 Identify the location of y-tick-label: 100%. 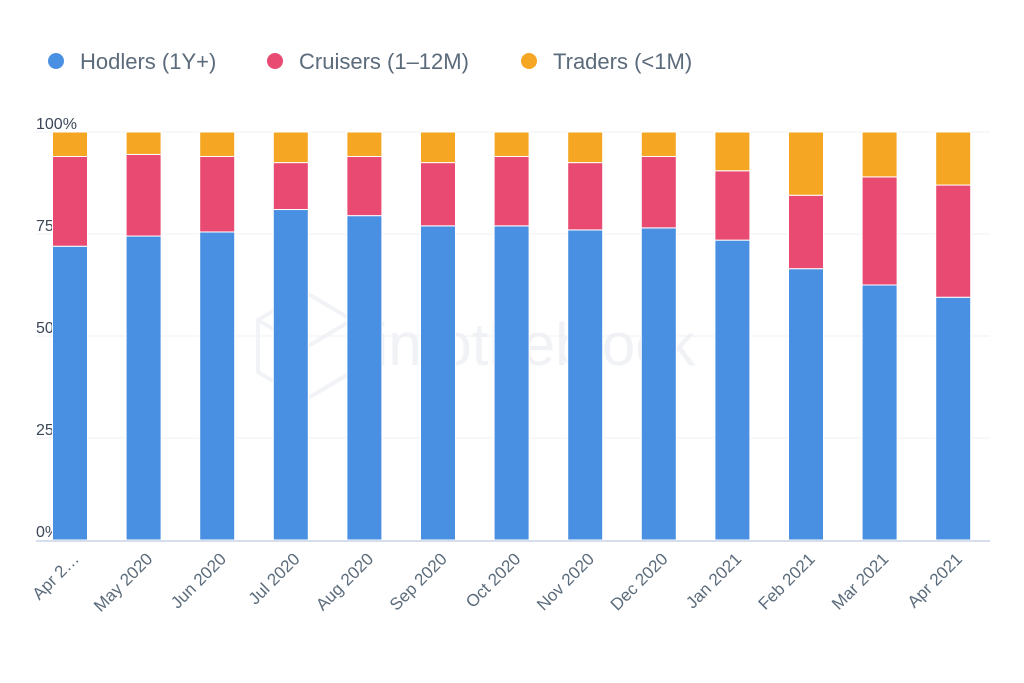
(56, 124).